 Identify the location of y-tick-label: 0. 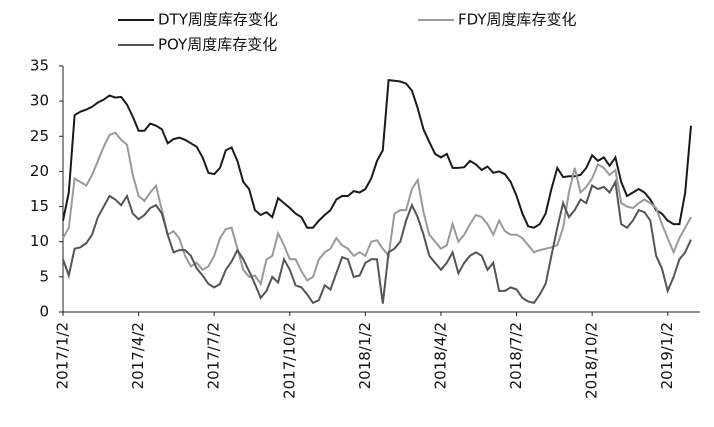
(44, 312).